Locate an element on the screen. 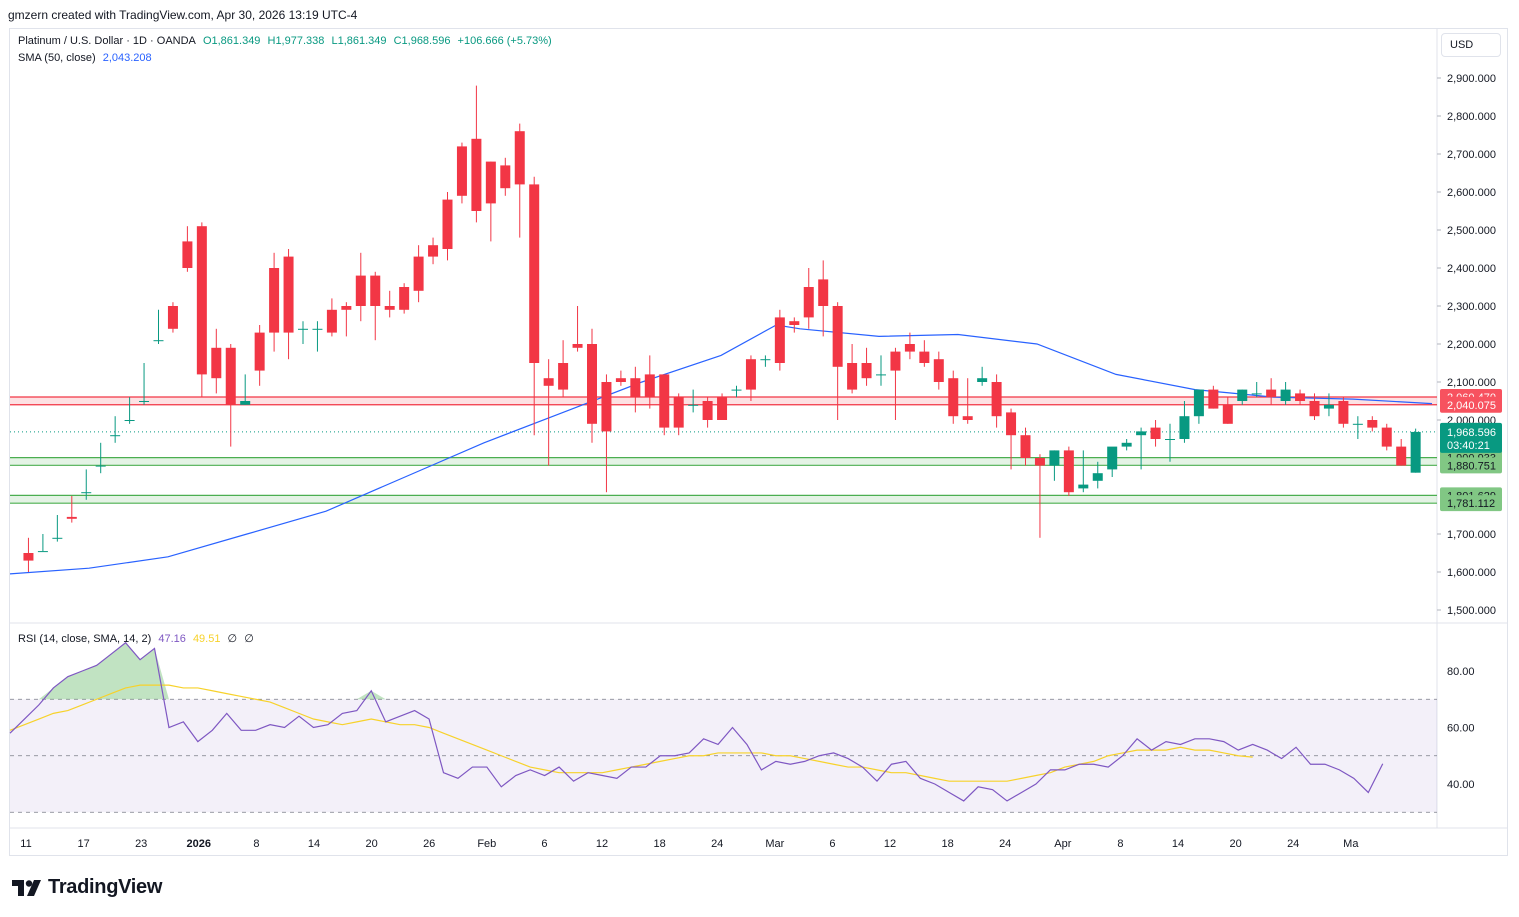  time-tick-label: 23 is located at coordinates (141, 844).